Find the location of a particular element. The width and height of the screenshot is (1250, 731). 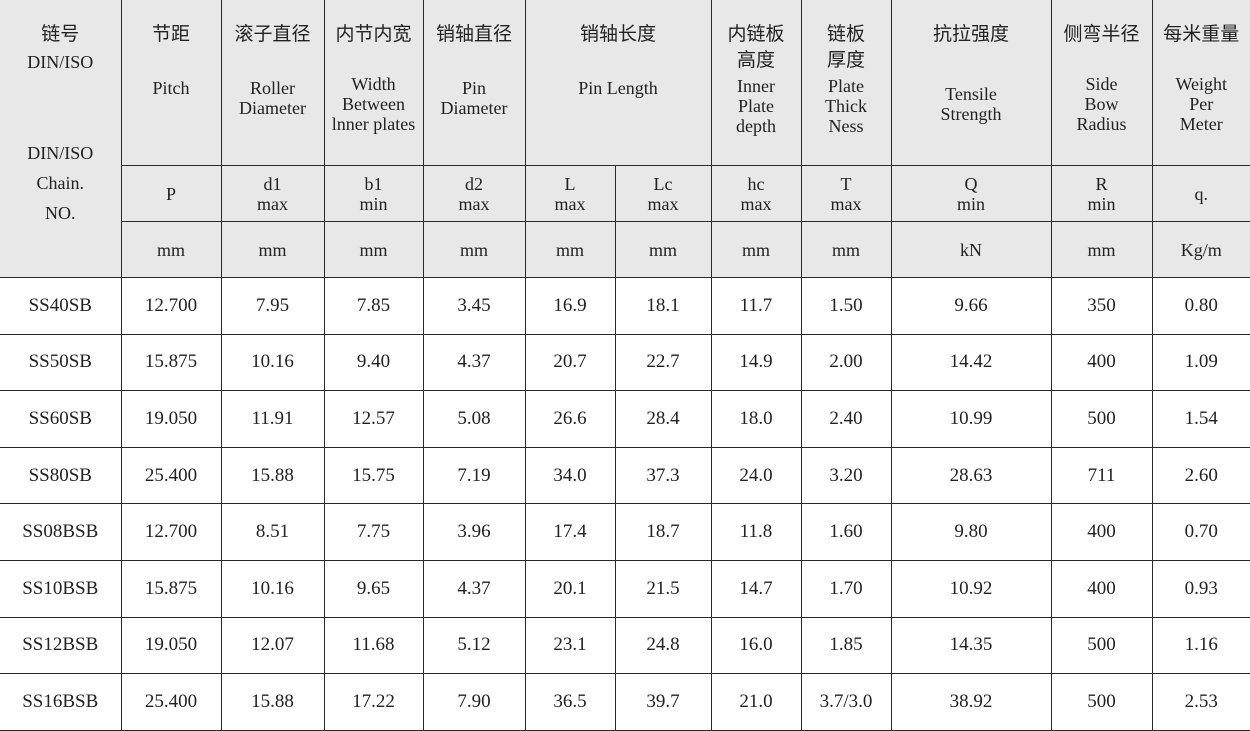

table-cell: 2.53 is located at coordinates (1201, 702).